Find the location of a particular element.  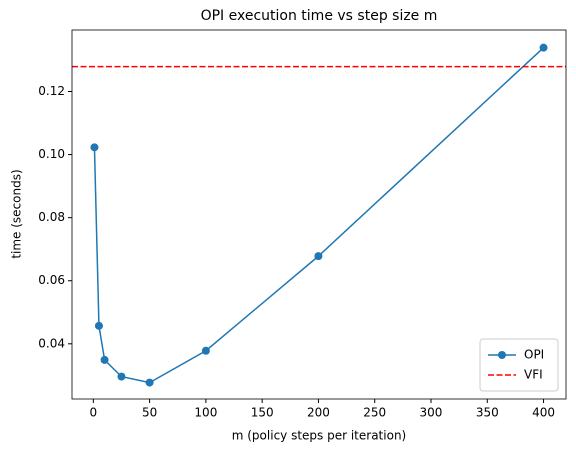

x-tick-label: 50 is located at coordinates (149, 413).